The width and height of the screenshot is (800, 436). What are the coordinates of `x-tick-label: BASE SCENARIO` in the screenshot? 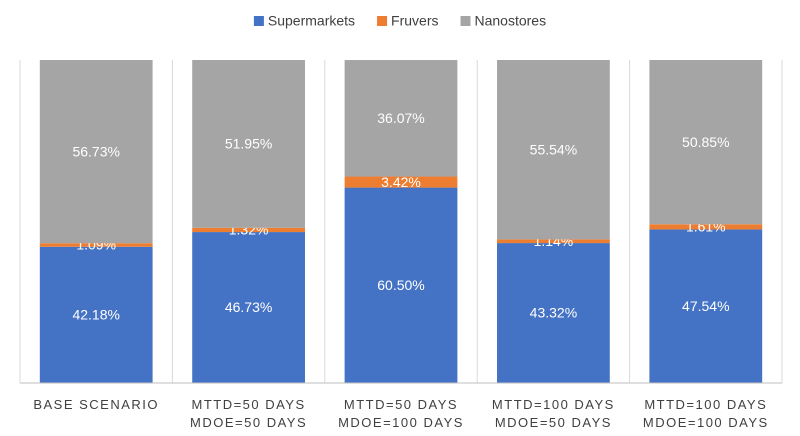 It's located at (96, 404).